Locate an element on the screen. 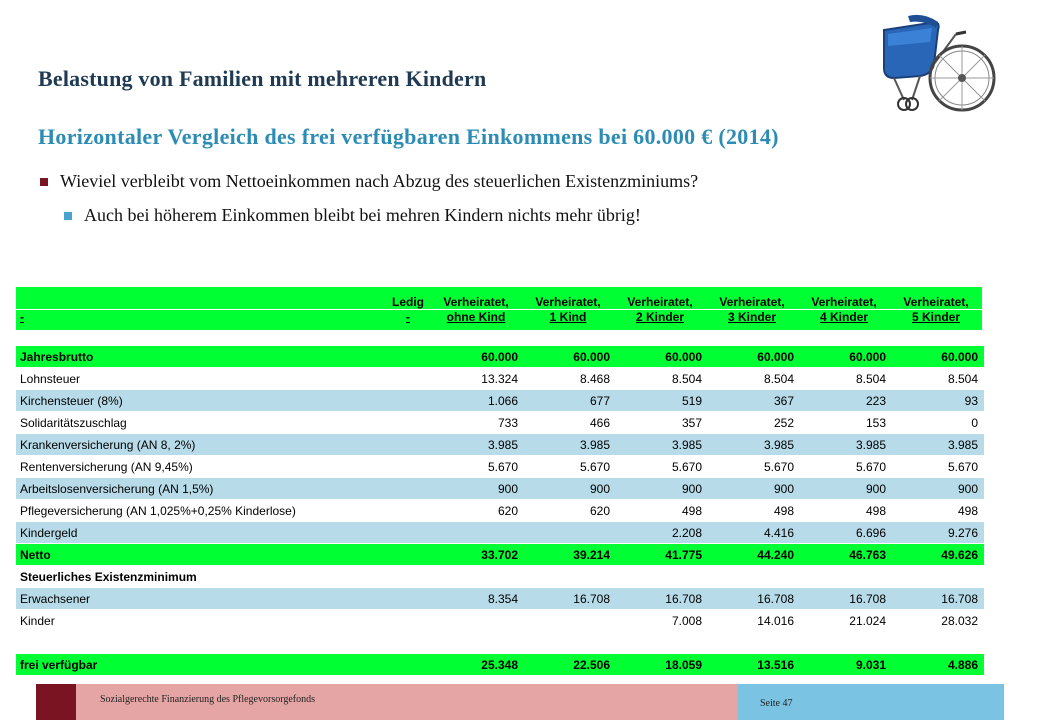 The image size is (1040, 720). spacer-row is located at coordinates (500, 338).